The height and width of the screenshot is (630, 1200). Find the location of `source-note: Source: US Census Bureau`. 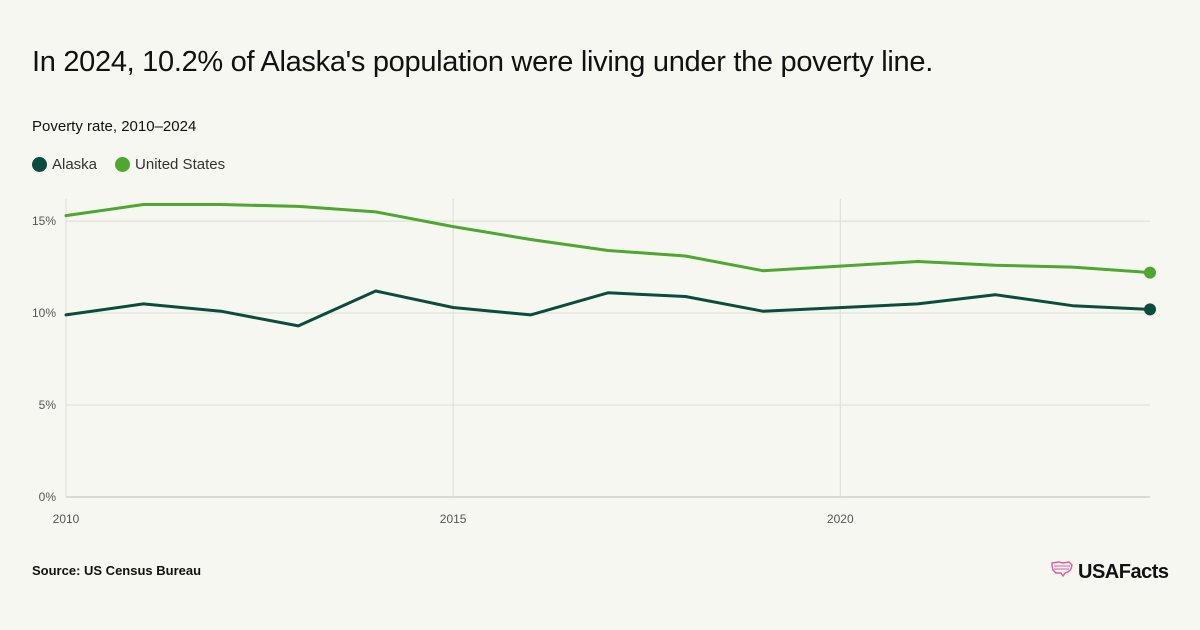

source-note: Source: US Census Bureau is located at coordinates (117, 570).